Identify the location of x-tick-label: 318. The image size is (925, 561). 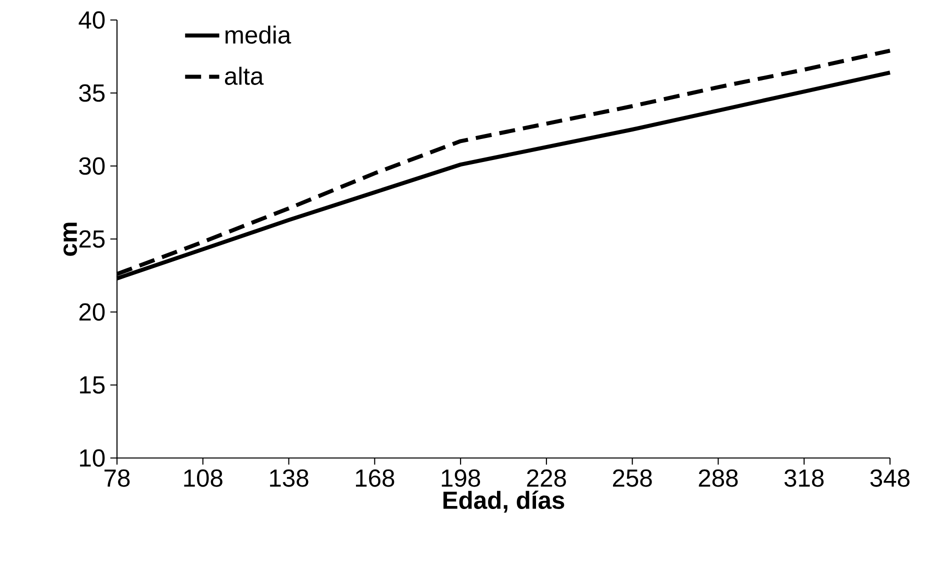
(804, 478).